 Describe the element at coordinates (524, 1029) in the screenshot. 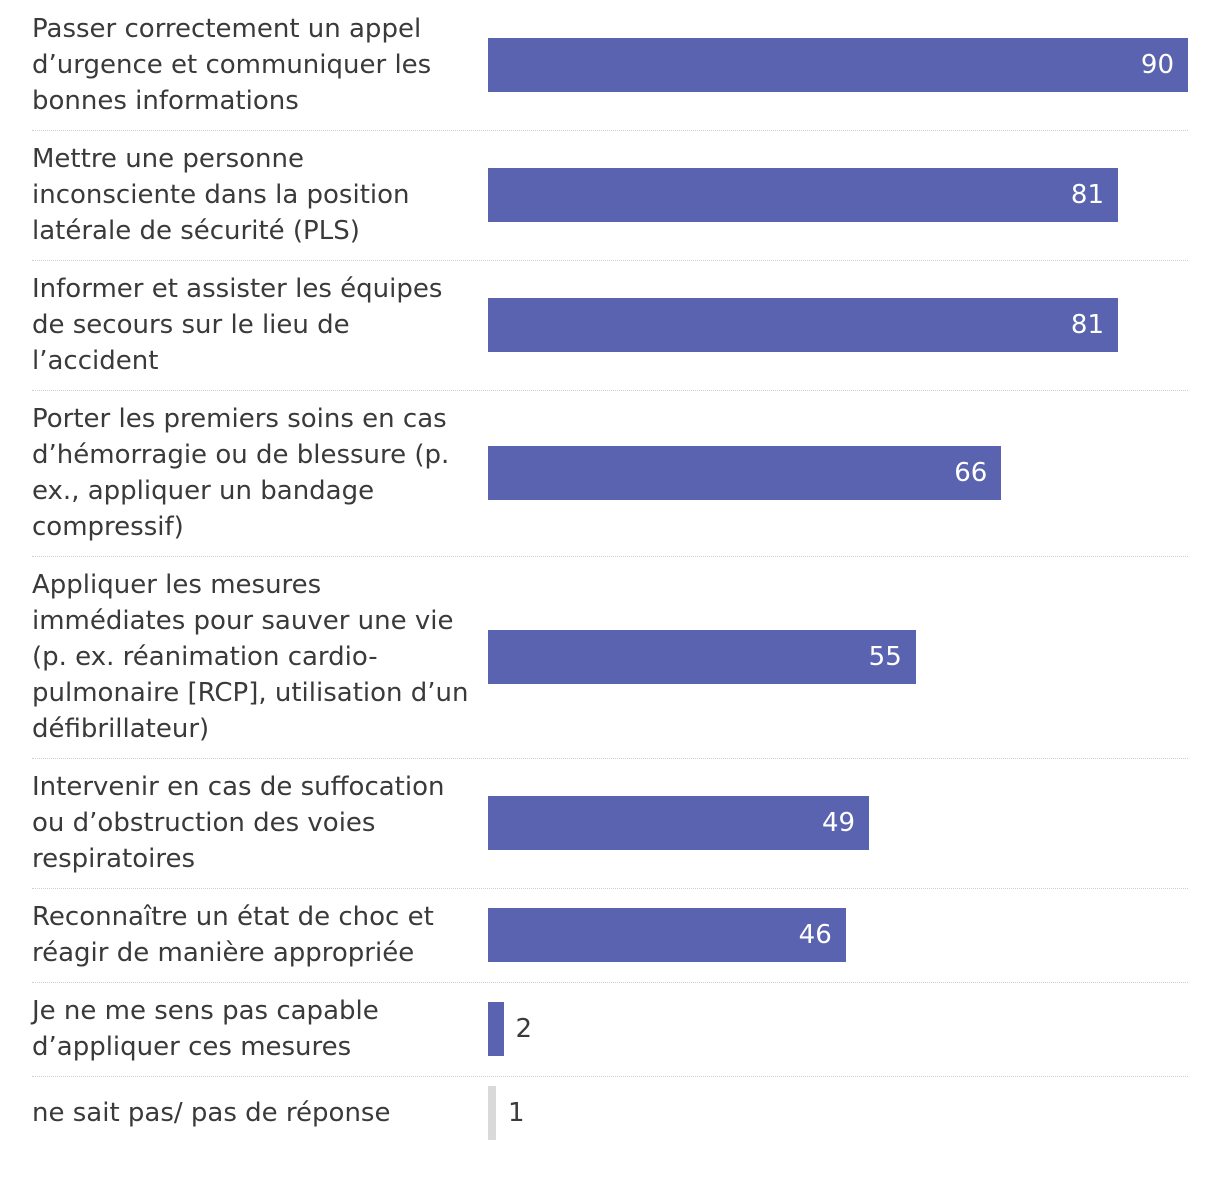

I see `value-label: 2` at that location.